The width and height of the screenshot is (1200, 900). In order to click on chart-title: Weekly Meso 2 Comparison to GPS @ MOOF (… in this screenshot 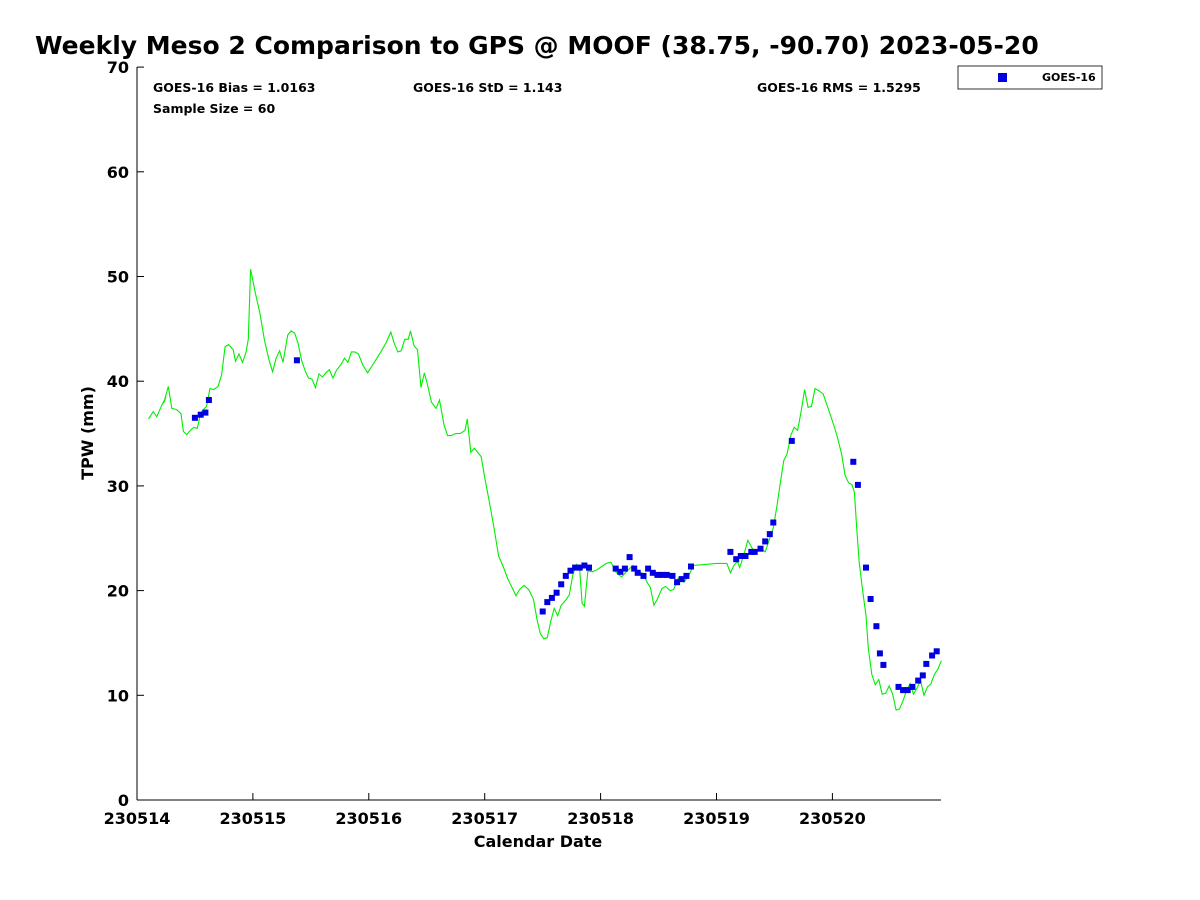, I will do `click(537, 45)`.